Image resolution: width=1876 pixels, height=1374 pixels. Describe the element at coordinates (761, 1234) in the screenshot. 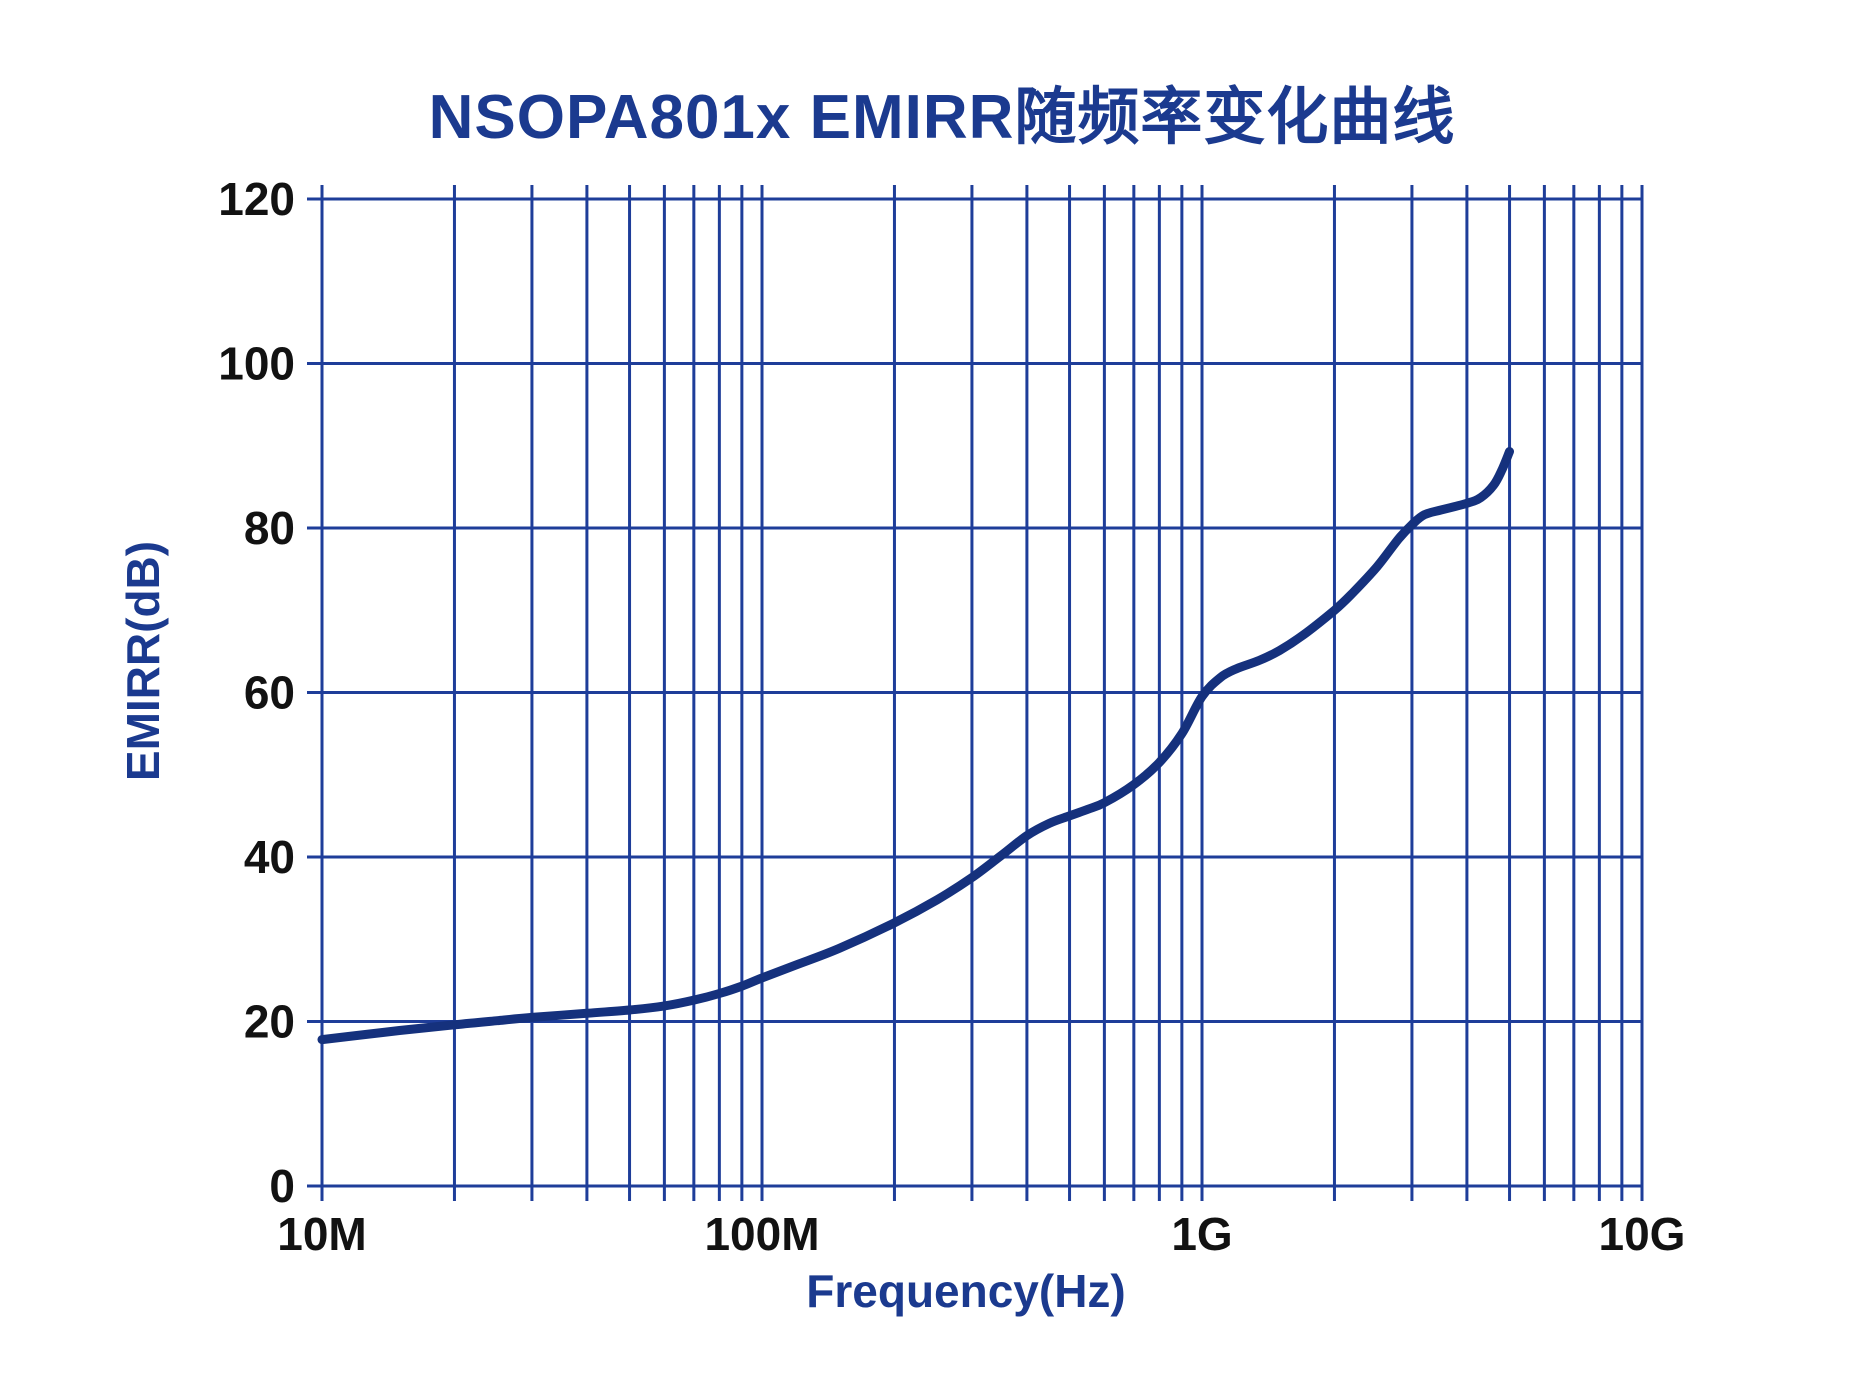

I see `x-tick-label: 100M` at that location.